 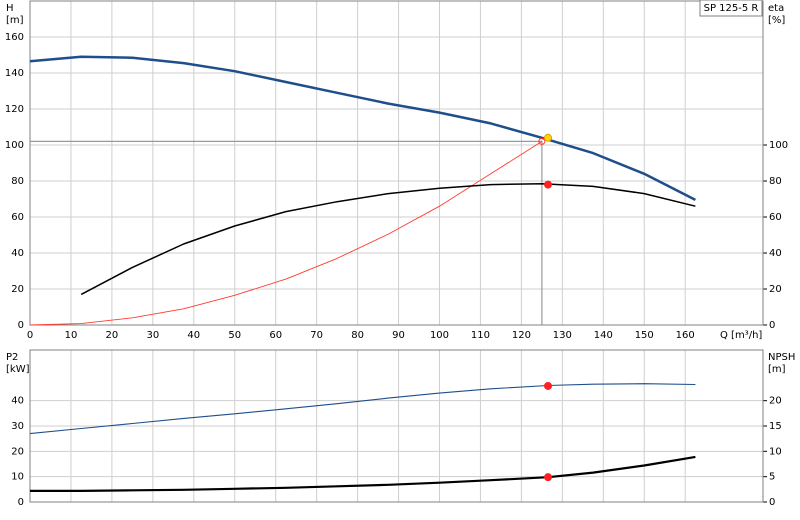 I want to click on title-box, so click(x=731, y=8).